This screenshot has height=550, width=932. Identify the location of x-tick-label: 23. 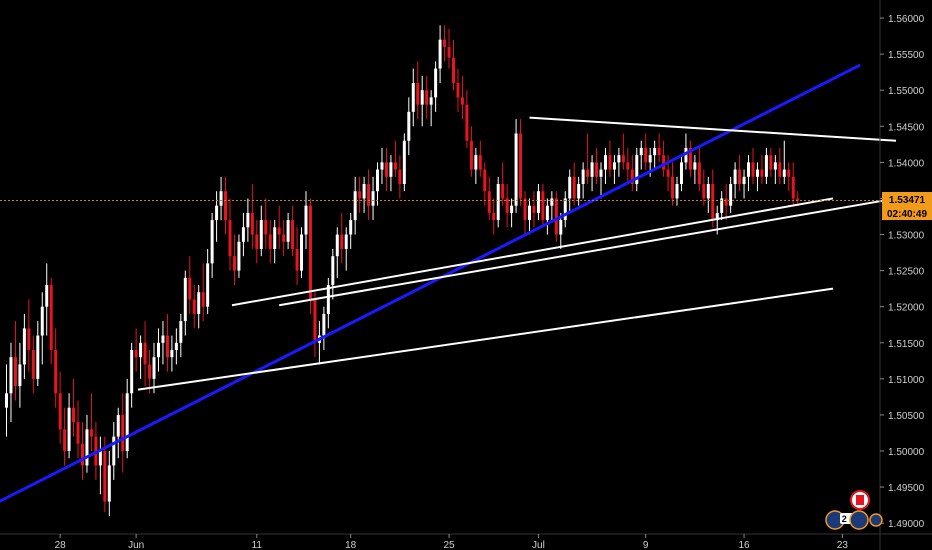
(843, 545).